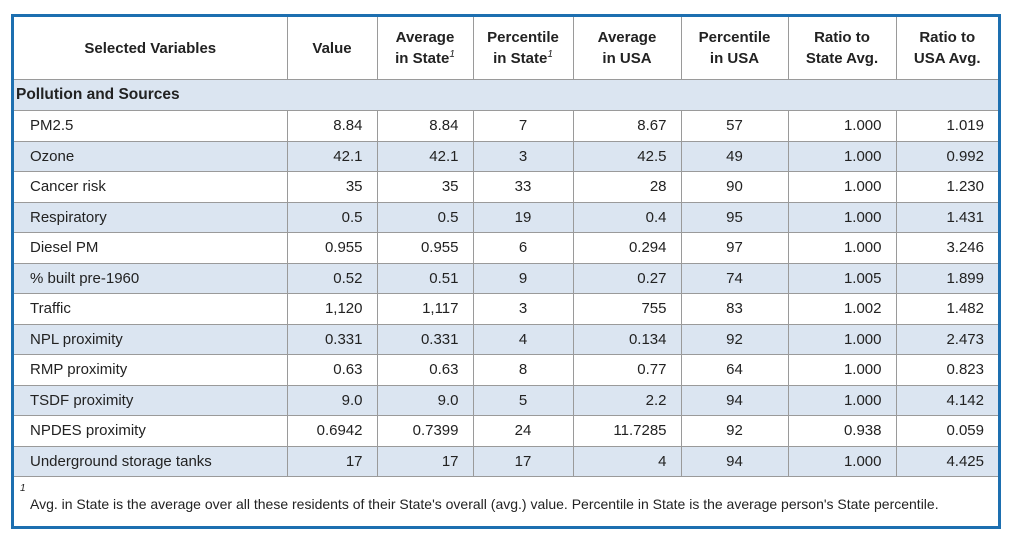 This screenshot has height=541, width=1015. I want to click on cell-average-in-usa: 4, so click(627, 461).